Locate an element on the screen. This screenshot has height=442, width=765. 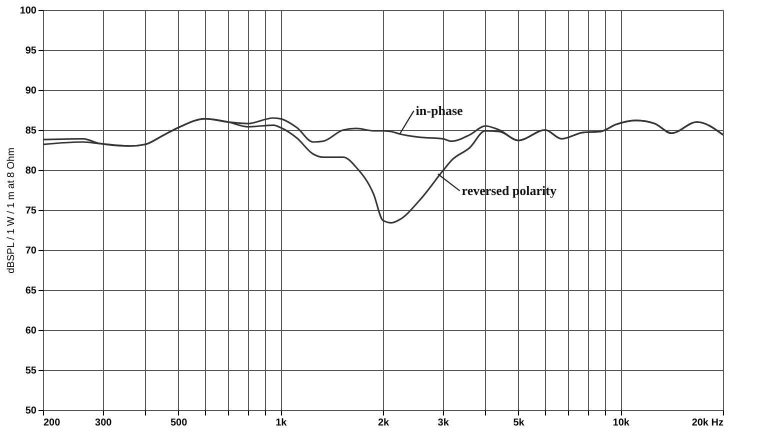
y-tick-label: 95 is located at coordinates (31, 51).